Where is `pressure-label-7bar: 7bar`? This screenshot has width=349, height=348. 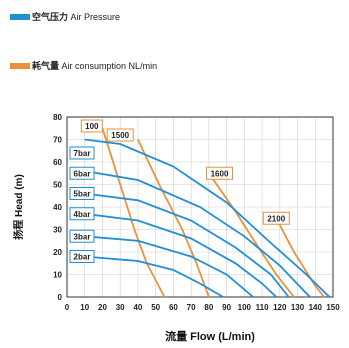
pressure-label-7bar: 7bar is located at coordinates (82, 153).